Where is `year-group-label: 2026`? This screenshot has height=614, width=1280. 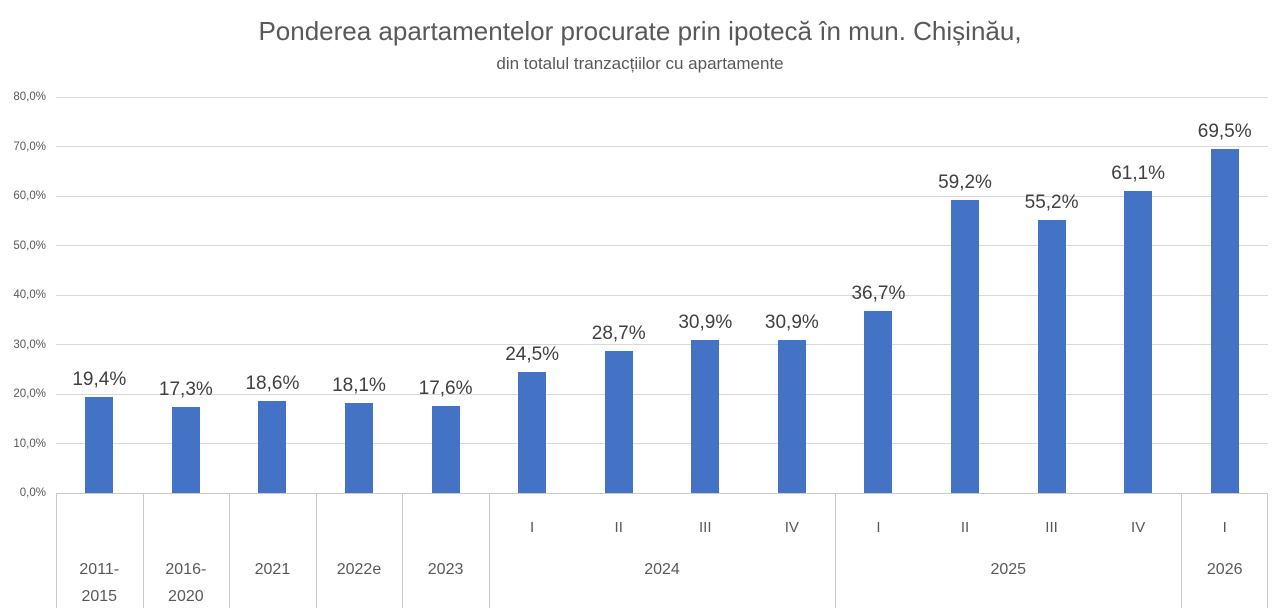 year-group-label: 2026 is located at coordinates (1224, 569).